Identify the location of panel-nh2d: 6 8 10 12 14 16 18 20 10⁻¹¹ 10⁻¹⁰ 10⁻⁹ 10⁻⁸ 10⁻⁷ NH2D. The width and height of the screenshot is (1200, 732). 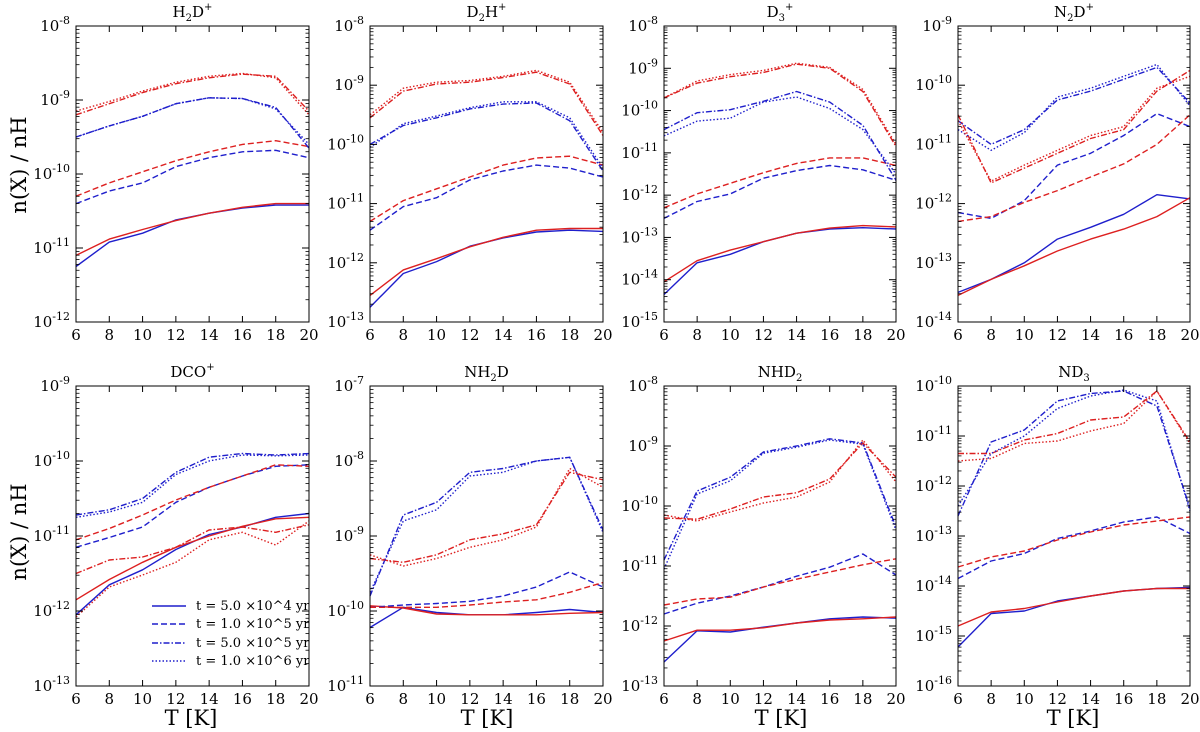
(469, 535).